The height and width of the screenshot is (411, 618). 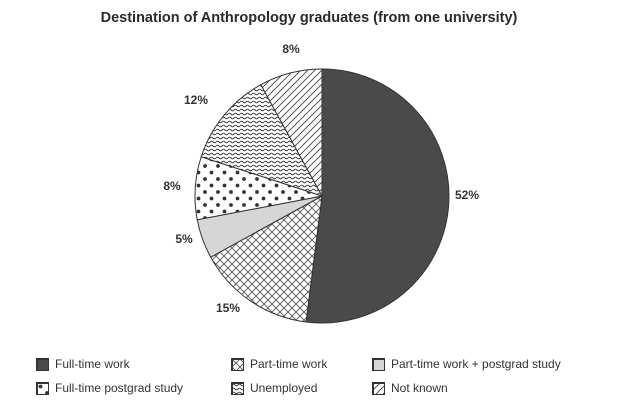 What do you see at coordinates (266, 259) in the screenshot?
I see `pie-slice-part-time-work` at bounding box center [266, 259].